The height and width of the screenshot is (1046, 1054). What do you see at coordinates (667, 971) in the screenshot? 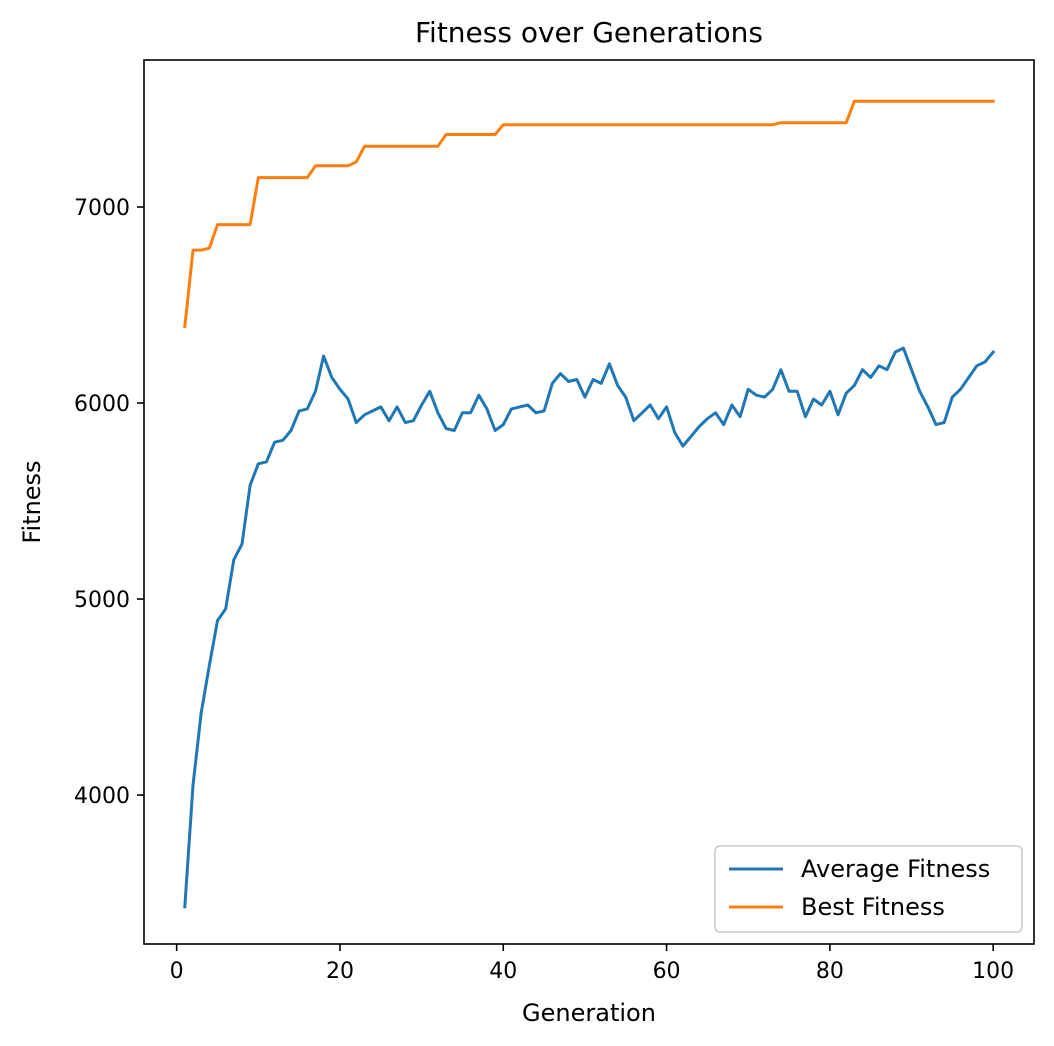
I see `x-tick-label: 60` at bounding box center [667, 971].